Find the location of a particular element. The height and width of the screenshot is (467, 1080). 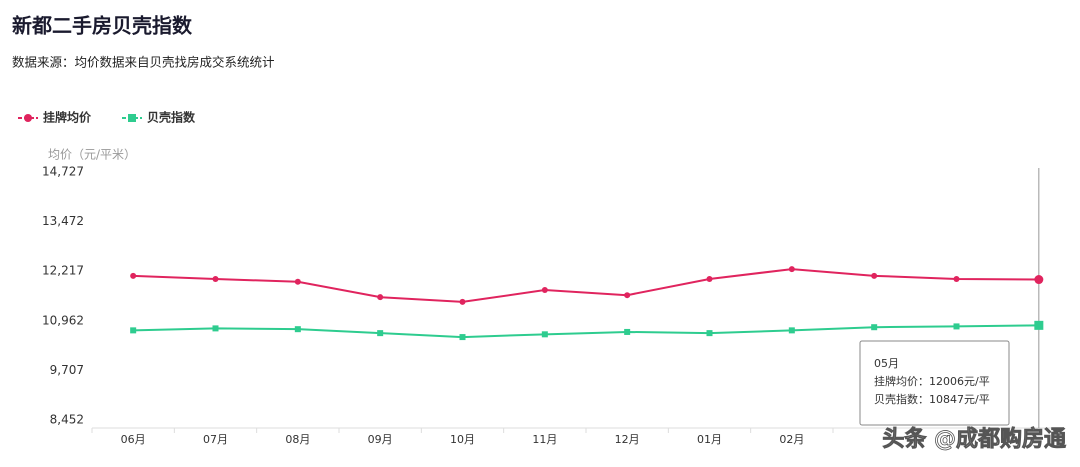

x-tick-label: 10月 is located at coordinates (462, 439).